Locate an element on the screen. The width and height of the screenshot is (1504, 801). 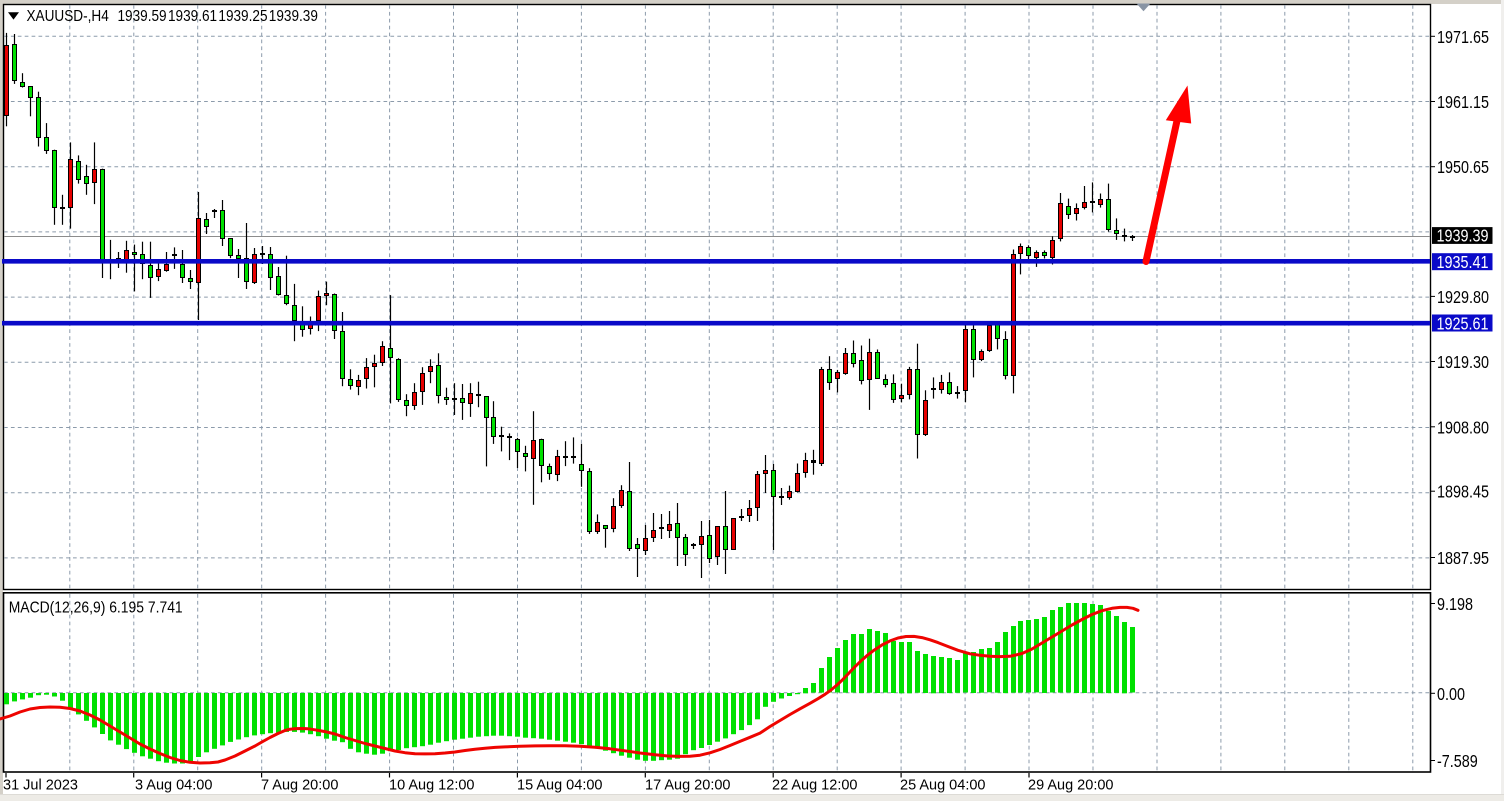
svg-text: MACD(12,26,9) 6.195 7.741 is located at coordinates (96, 608).